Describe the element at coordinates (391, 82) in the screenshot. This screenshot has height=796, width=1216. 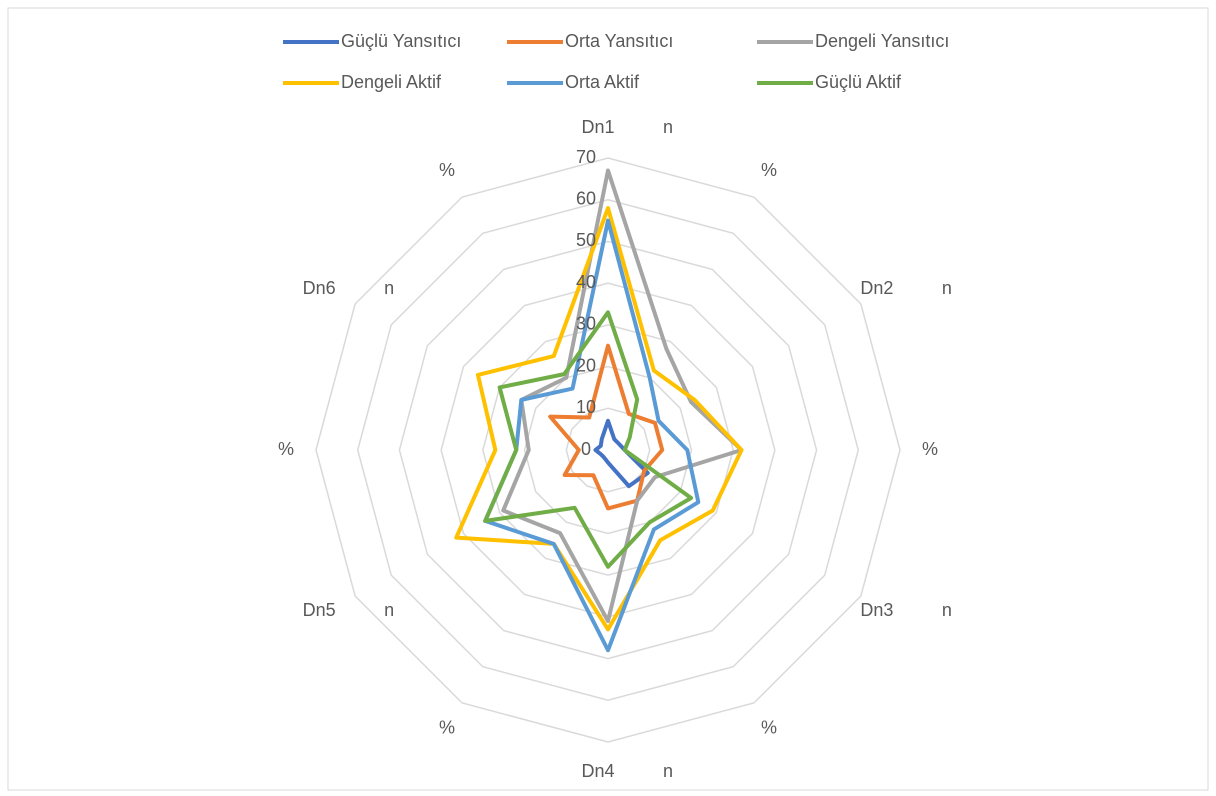
I see `legend-label: Dengeli Aktif` at that location.